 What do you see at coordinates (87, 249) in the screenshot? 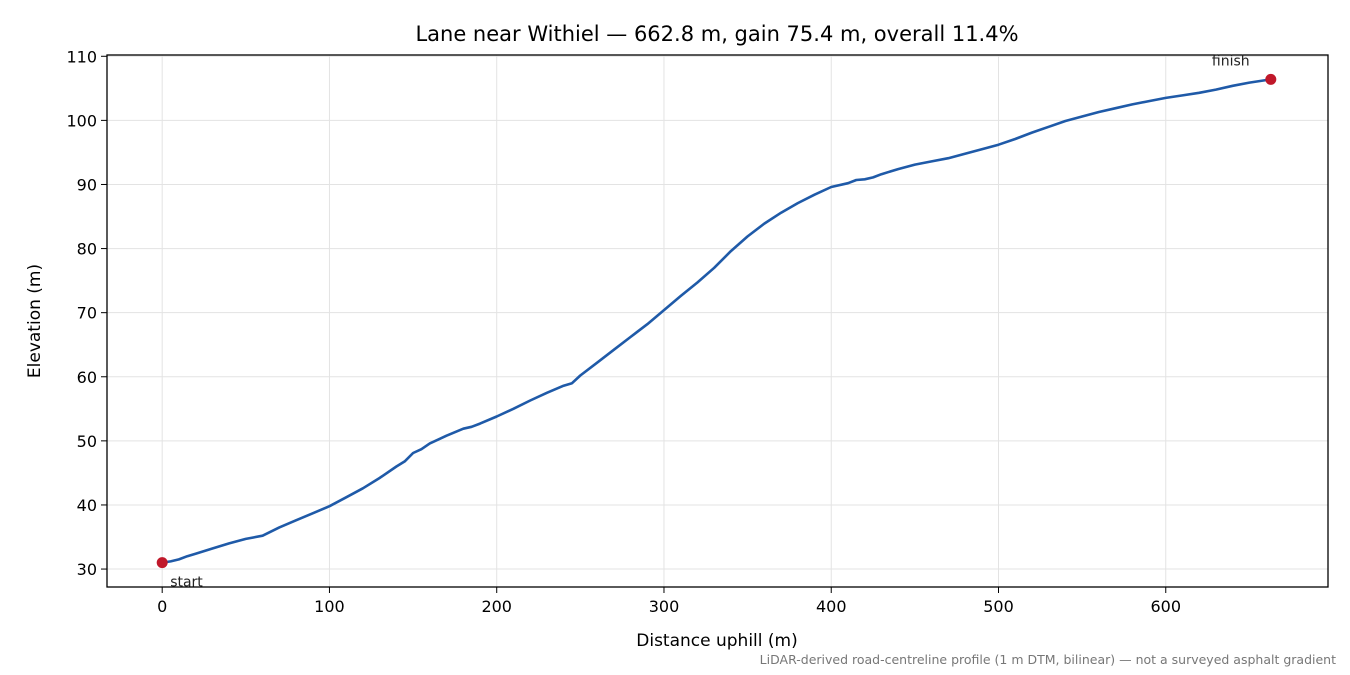
I see `y-tick-label: 80` at bounding box center [87, 249].